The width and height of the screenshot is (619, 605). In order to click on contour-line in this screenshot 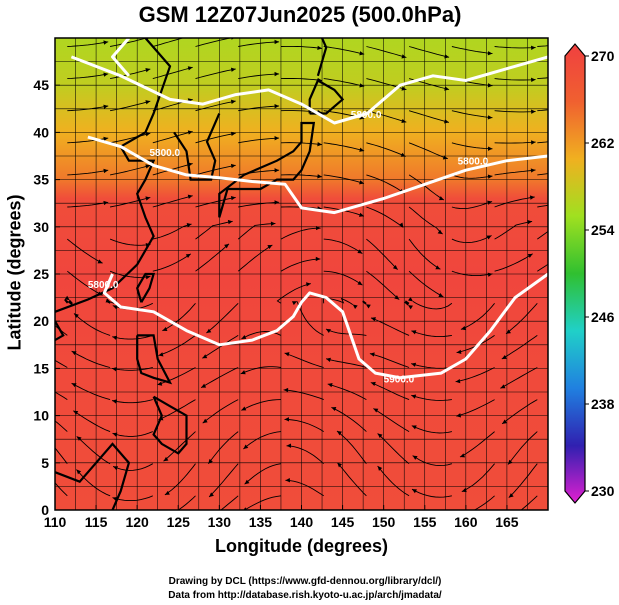, I will do `click(317, 175)`.